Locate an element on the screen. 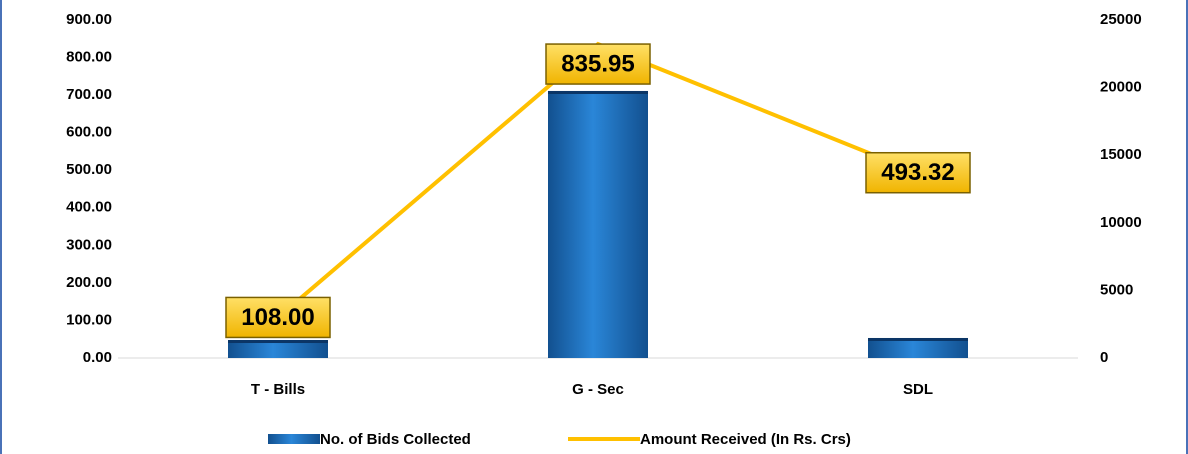 This screenshot has height=454, width=1188. x-tick-label: SDL is located at coordinates (918, 389).